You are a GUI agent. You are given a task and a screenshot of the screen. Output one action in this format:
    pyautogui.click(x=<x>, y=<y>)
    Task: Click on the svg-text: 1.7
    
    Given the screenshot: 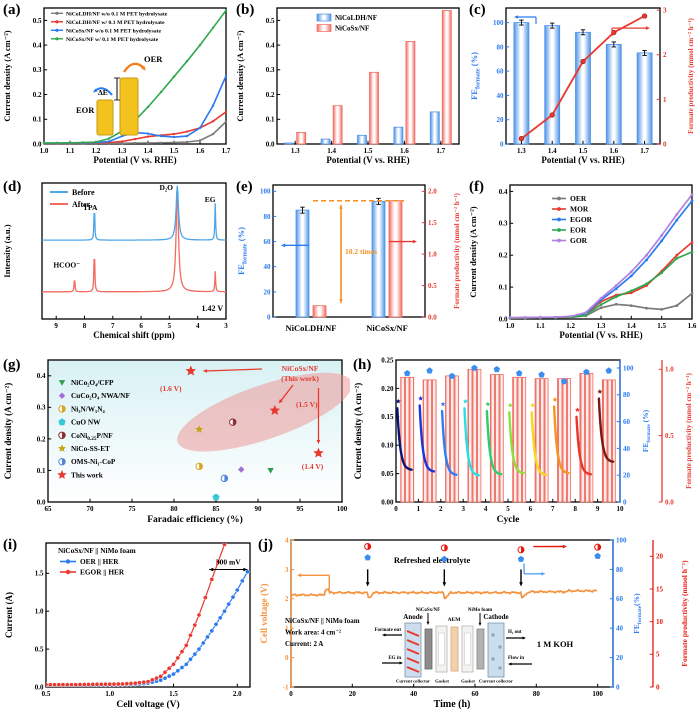 What is the action you would take?
    pyautogui.click(x=440, y=151)
    